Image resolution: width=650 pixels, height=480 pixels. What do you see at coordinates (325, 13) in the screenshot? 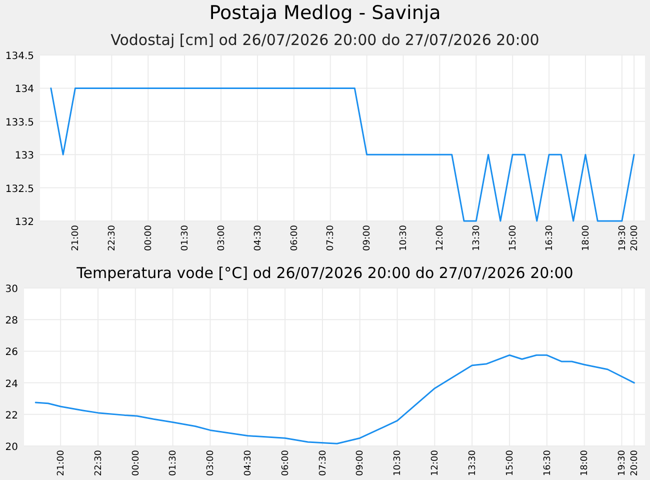
I see `chart-title: Postaja Medlog - Savinja` at bounding box center [325, 13].